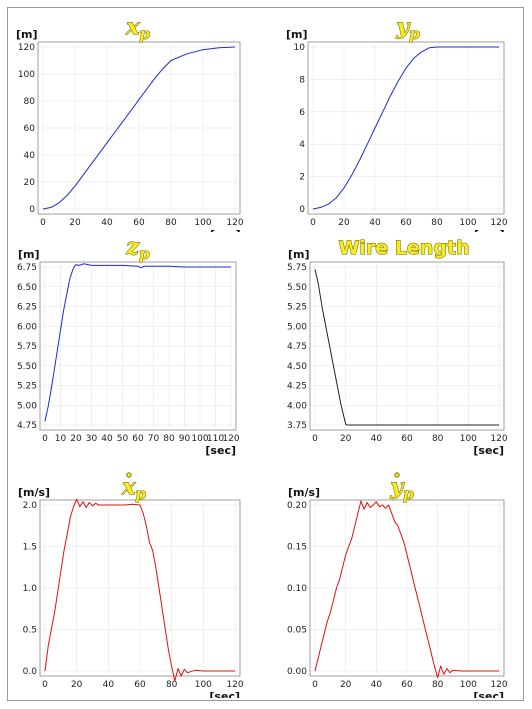 The height and width of the screenshot is (709, 532). Describe the element at coordinates (138, 248) in the screenshot. I see `chart-title: zp` at that location.